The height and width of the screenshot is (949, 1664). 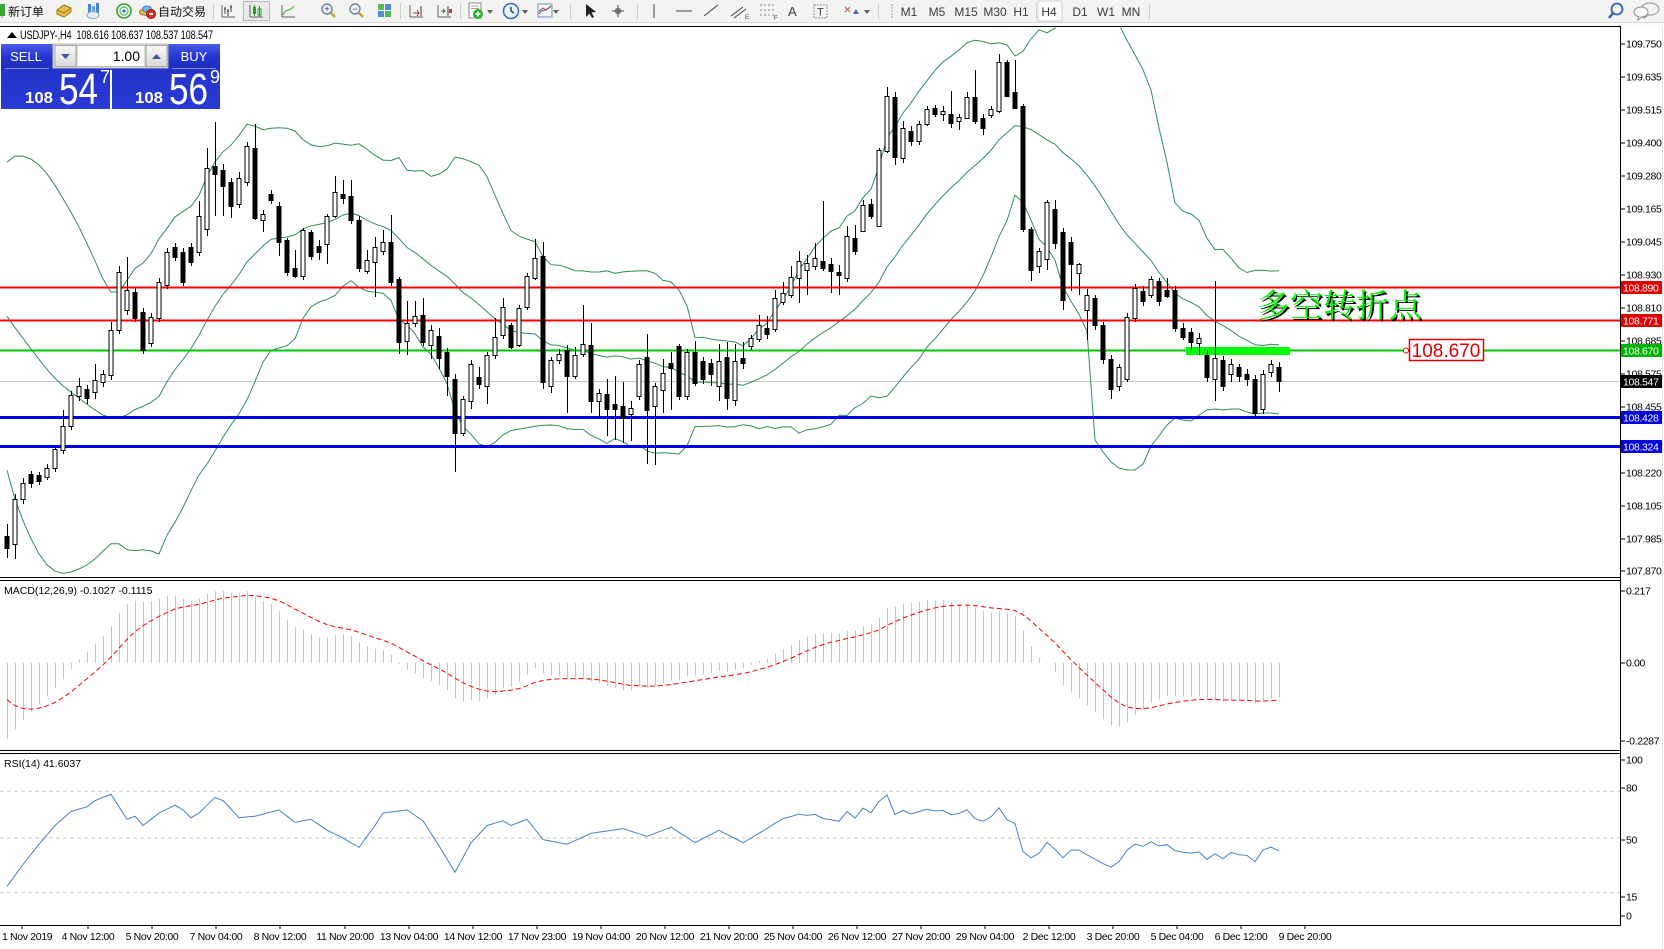 I want to click on svg-text: M15, so click(x=966, y=12).